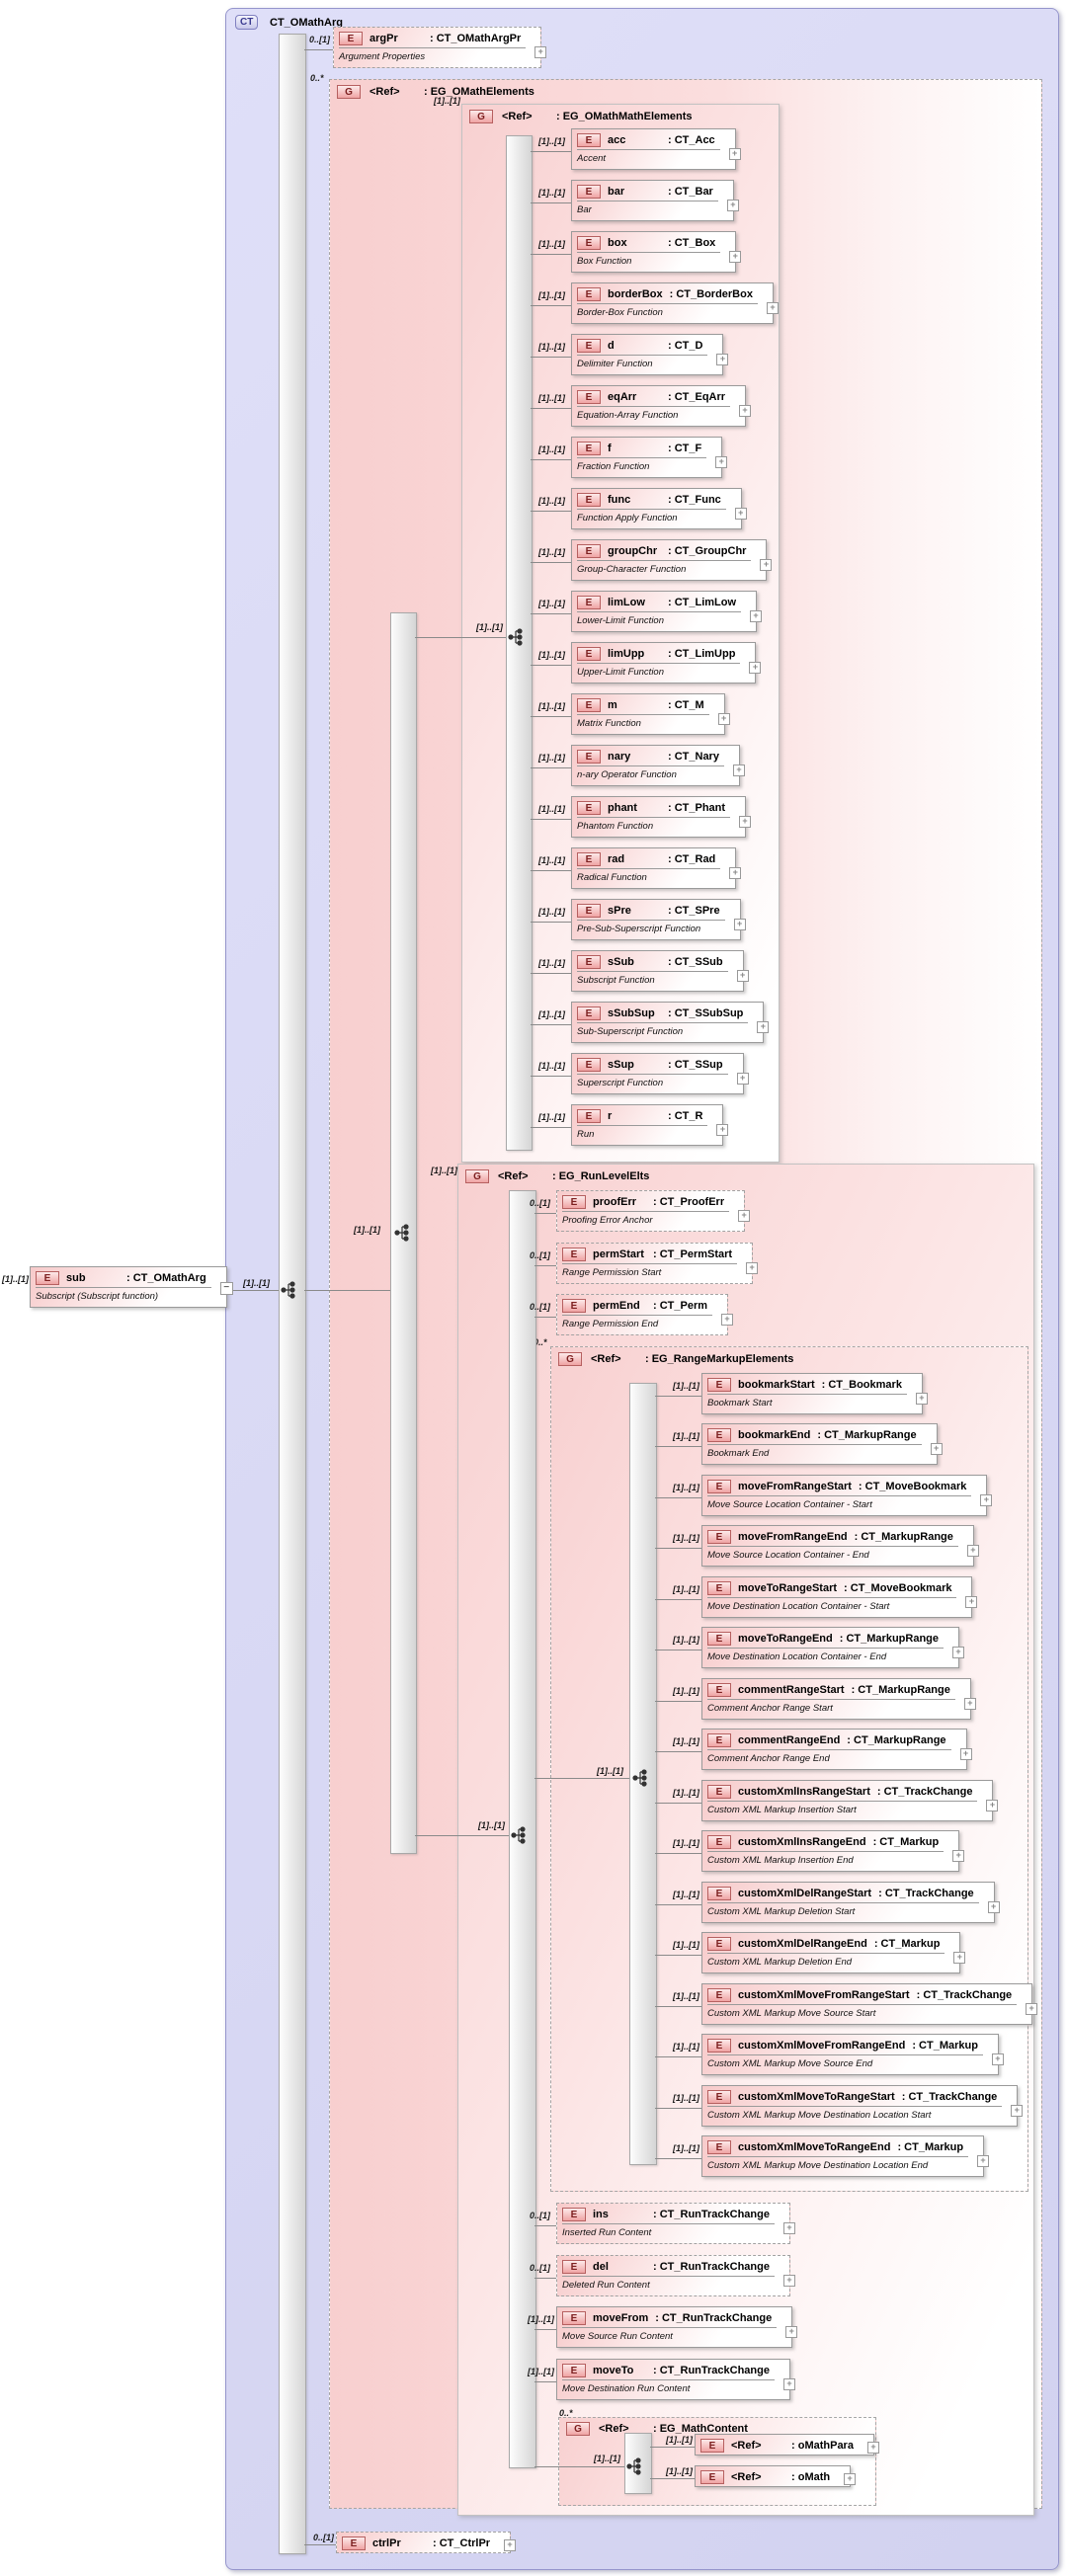 The width and height of the screenshot is (1068, 2576). I want to click on element-omathpara: E <Ref>: oMathPara +, so click(787, 2444).